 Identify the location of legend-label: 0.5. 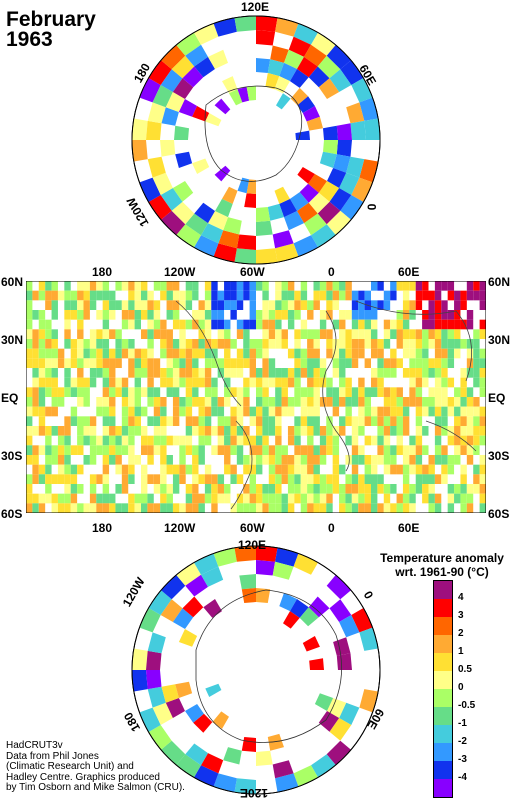
(465, 669).